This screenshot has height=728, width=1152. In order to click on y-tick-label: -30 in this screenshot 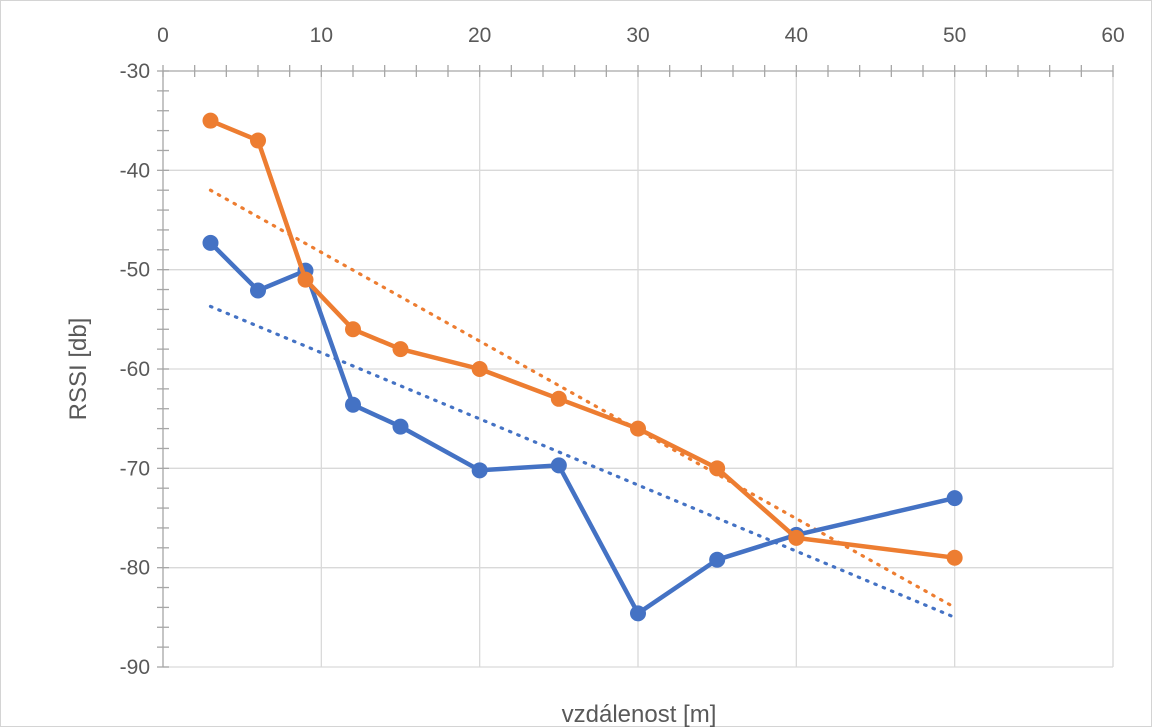, I will do `click(135, 71)`.